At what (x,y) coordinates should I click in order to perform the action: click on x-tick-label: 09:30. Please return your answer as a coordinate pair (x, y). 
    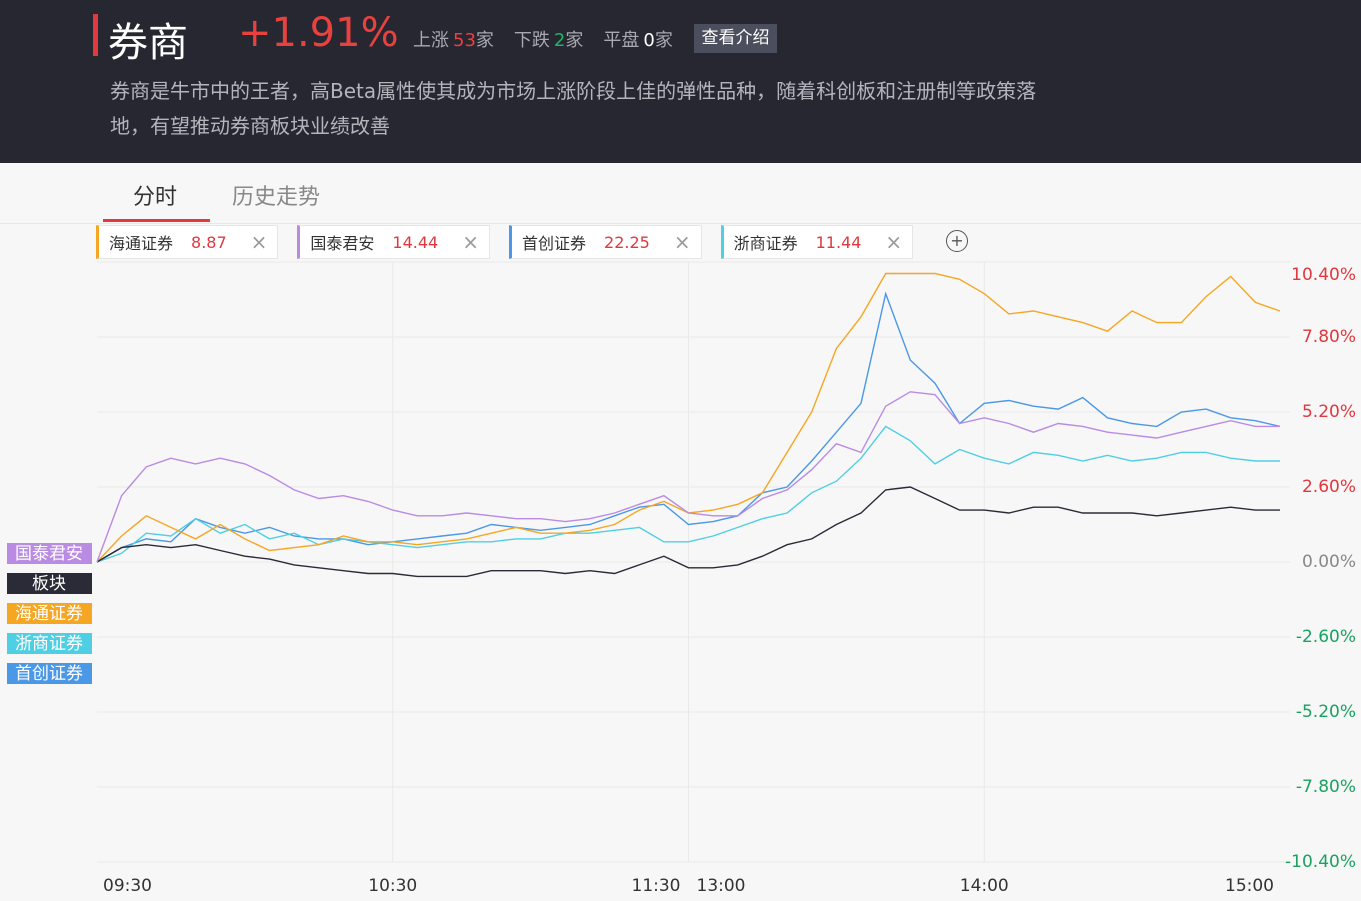
    Looking at the image, I should click on (127, 886).